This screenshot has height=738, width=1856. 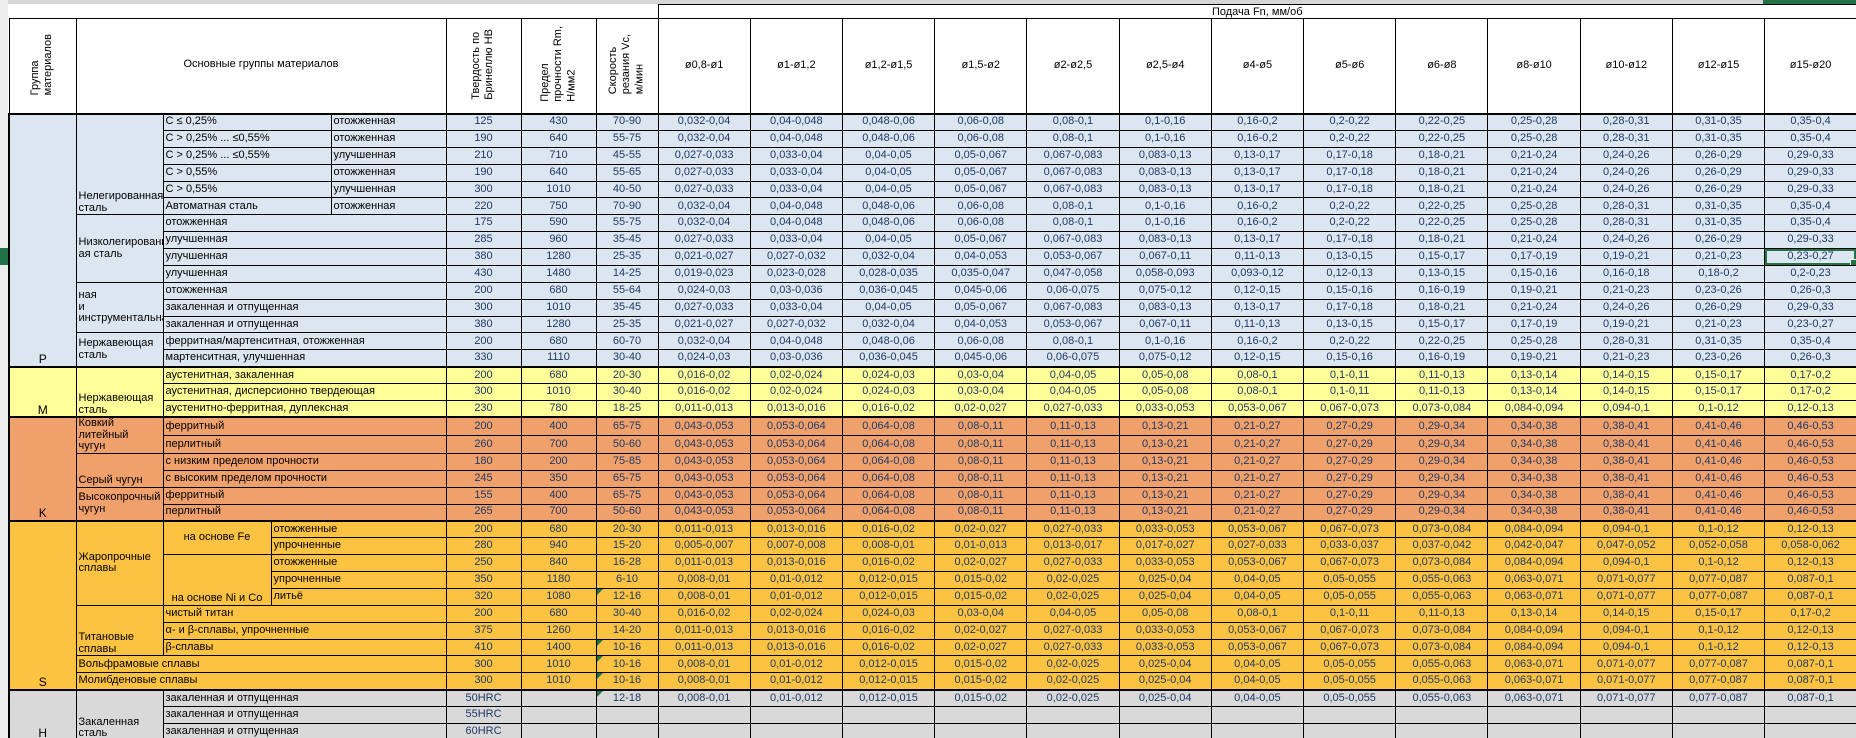 I want to click on feed-cell: 0,025-0,04, so click(x=1165, y=664).